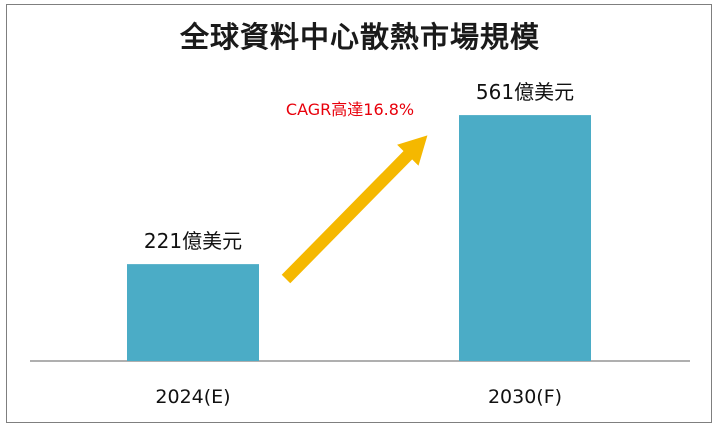 This screenshot has width=720, height=429. I want to click on cagr-annotation: CAGR高達16.8%, so click(350, 109).